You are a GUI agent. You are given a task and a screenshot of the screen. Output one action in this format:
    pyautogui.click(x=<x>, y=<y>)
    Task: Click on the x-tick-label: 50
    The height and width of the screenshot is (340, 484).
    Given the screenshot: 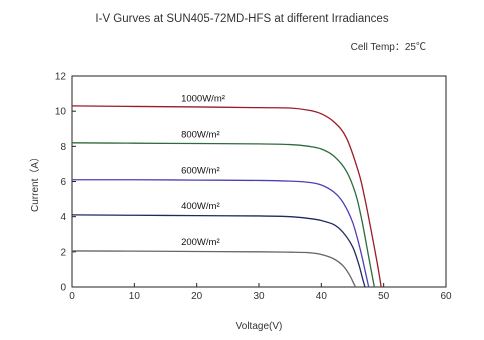 What is the action you would take?
    pyautogui.click(x=384, y=296)
    